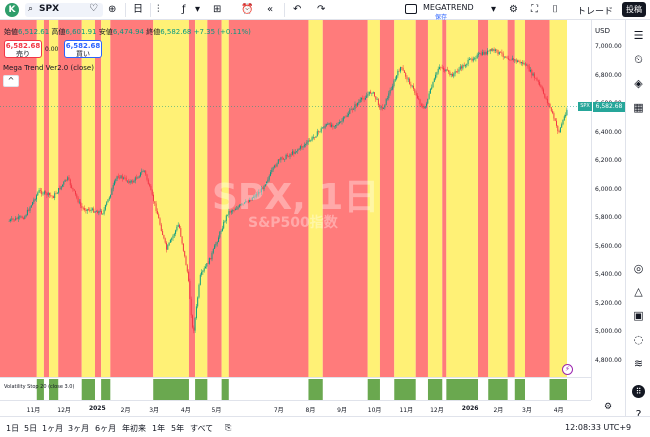  I want to click on more-apps-icon: ⠿, so click(638, 391).